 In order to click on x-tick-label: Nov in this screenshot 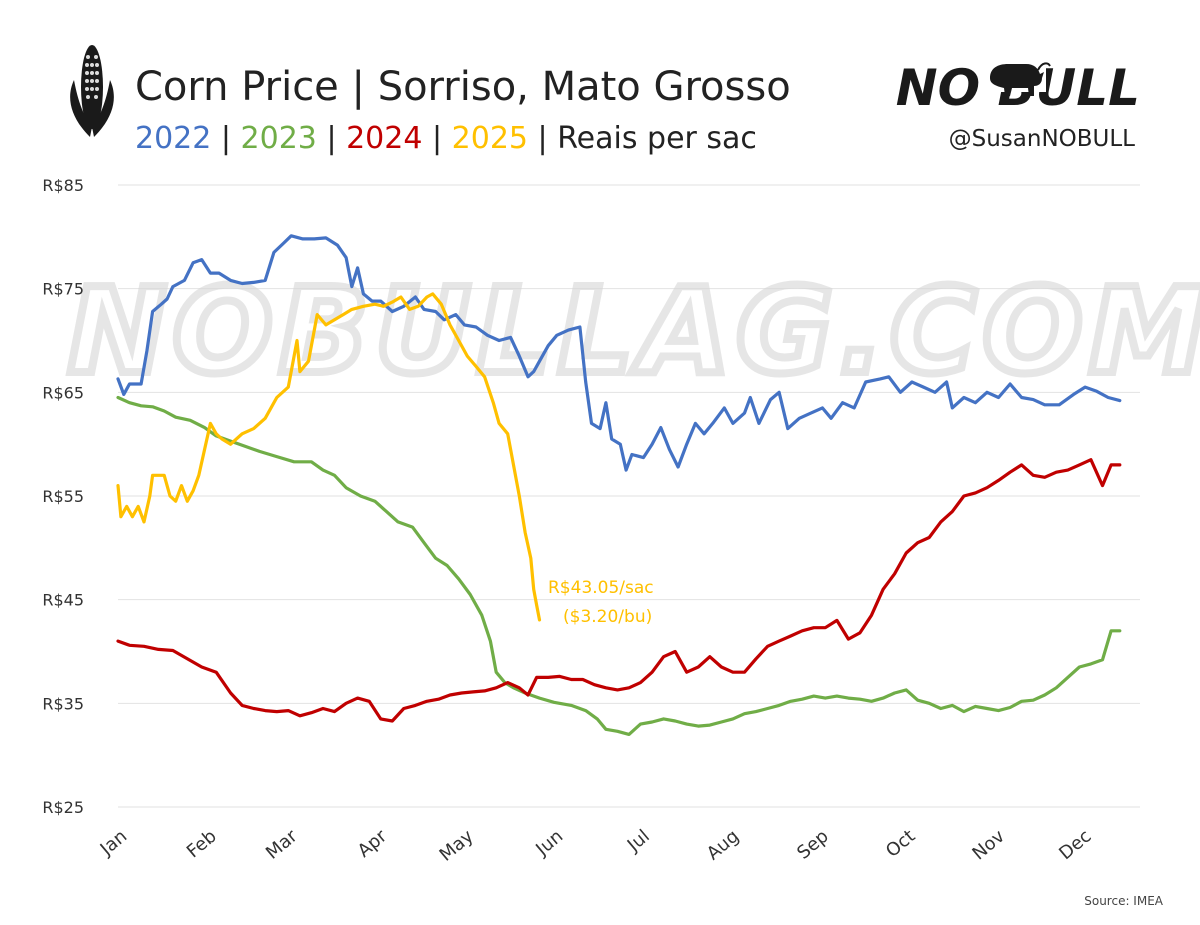, I will do `click(988, 845)`.